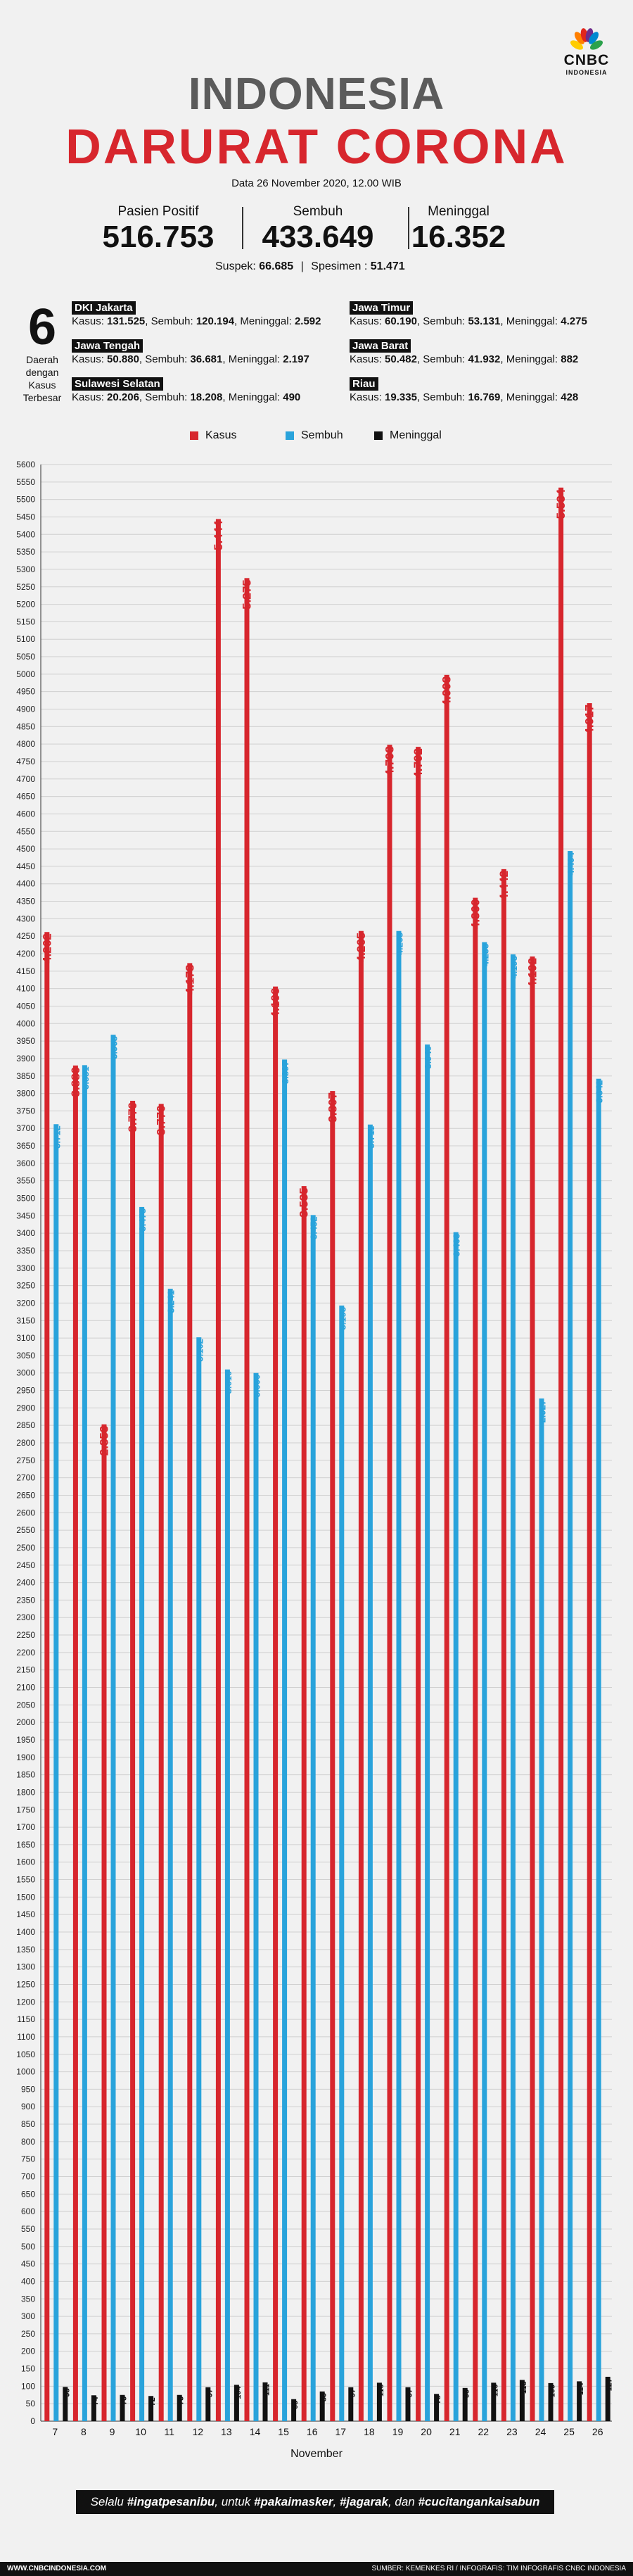 Image resolution: width=633 pixels, height=2576 pixels. What do you see at coordinates (312, 2431) in the screenshot?
I see `x-tick-label: 16` at bounding box center [312, 2431].